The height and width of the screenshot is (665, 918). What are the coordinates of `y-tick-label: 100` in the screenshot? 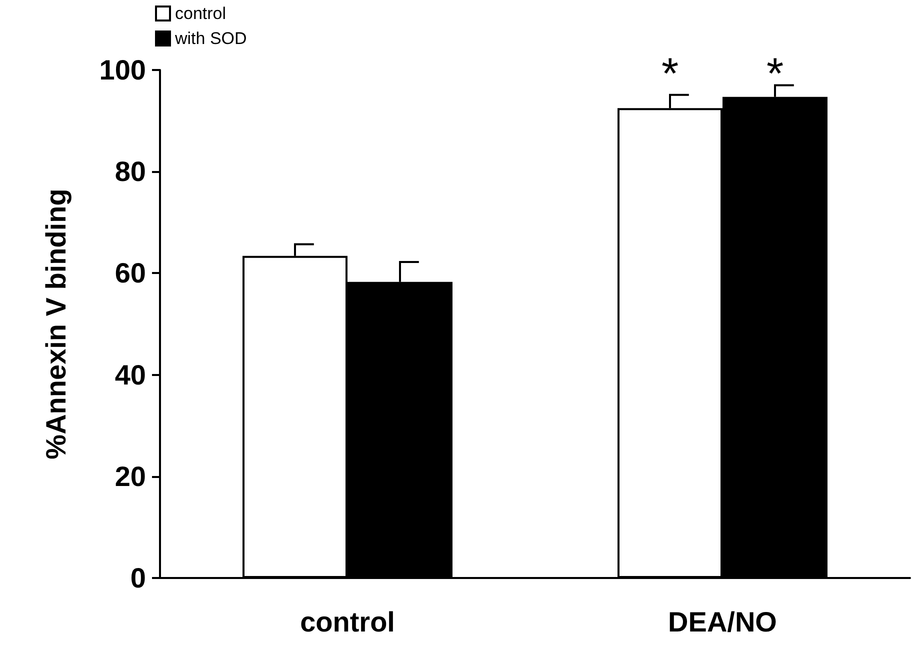 It's located at (122, 70).